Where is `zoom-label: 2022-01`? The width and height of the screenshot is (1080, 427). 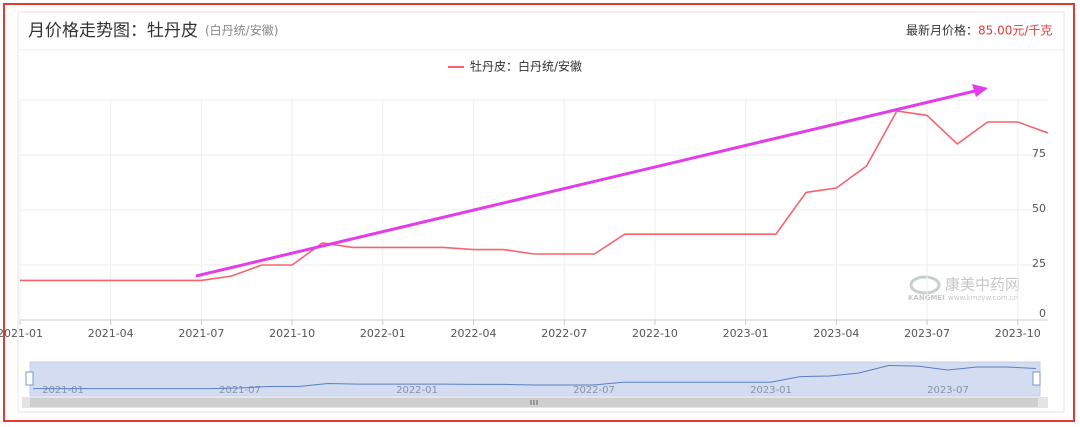 zoom-label: 2022-01 is located at coordinates (417, 390).